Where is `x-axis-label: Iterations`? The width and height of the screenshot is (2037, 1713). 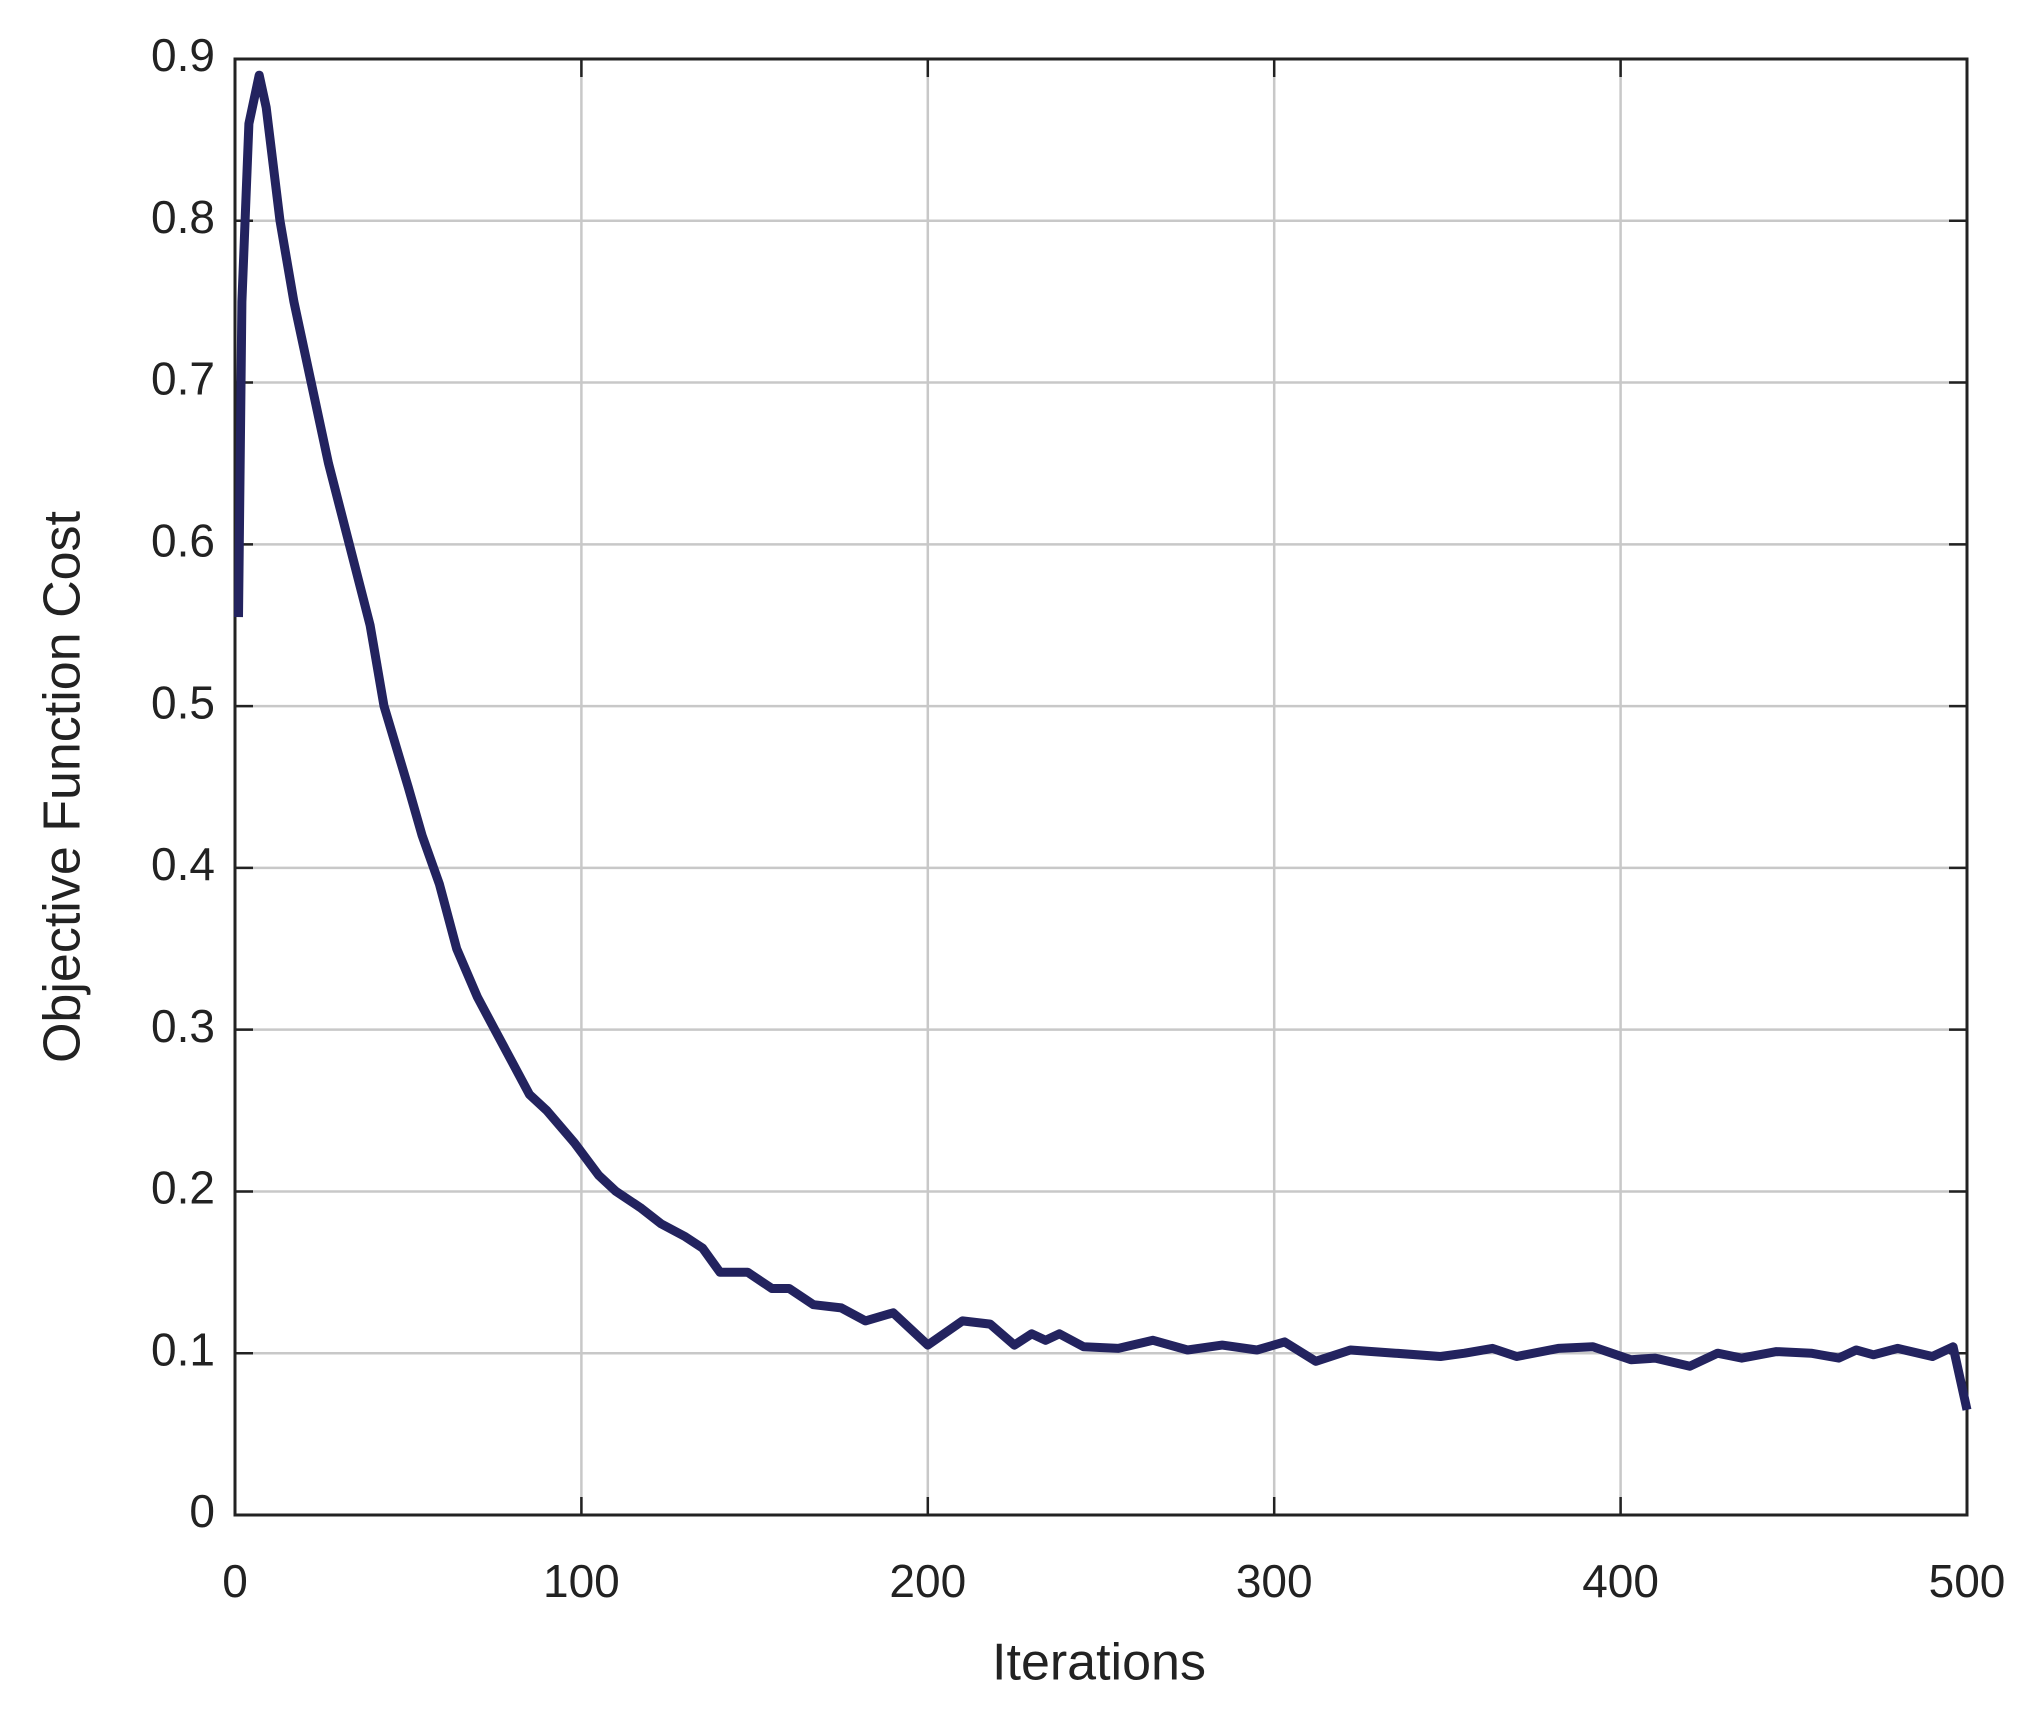 x-axis-label: Iterations is located at coordinates (1099, 1663).